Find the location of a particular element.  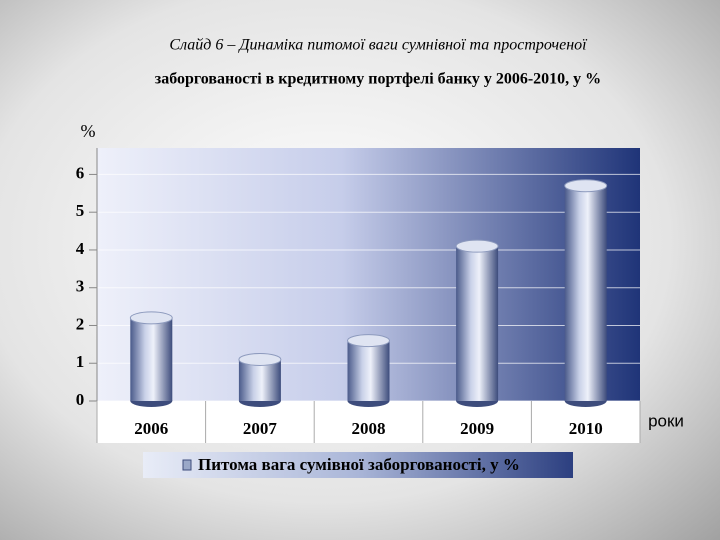

legend-box is located at coordinates (358, 465).